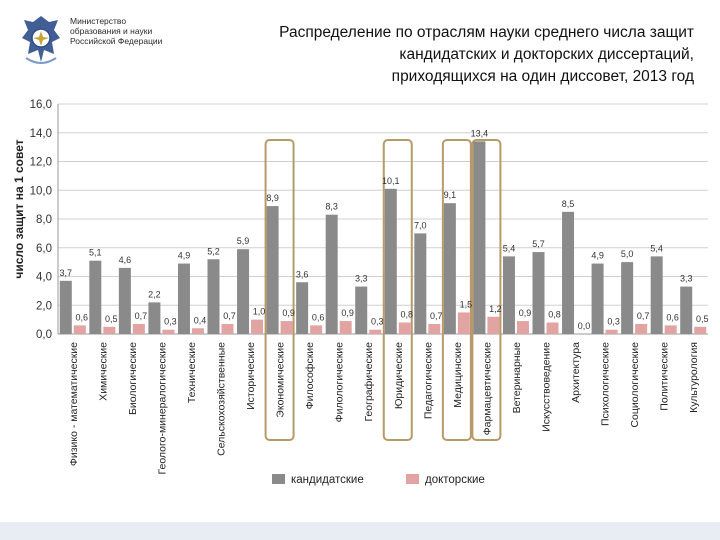 The width and height of the screenshot is (720, 540). Describe the element at coordinates (369, 382) in the screenshot. I see `x-tick-label: Географические` at that location.